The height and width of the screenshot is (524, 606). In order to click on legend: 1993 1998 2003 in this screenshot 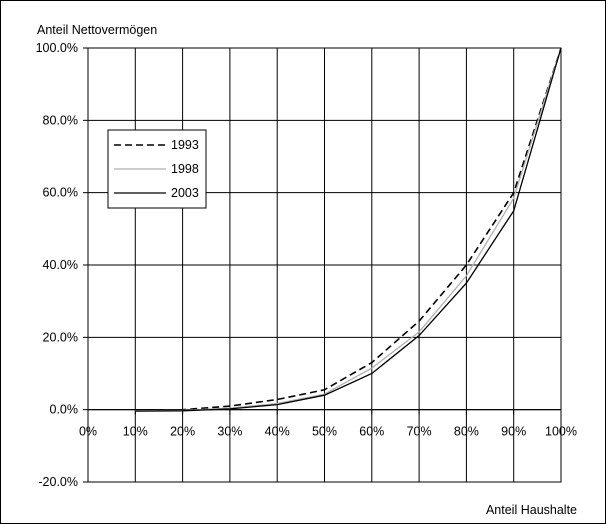, I will do `click(157, 169)`.